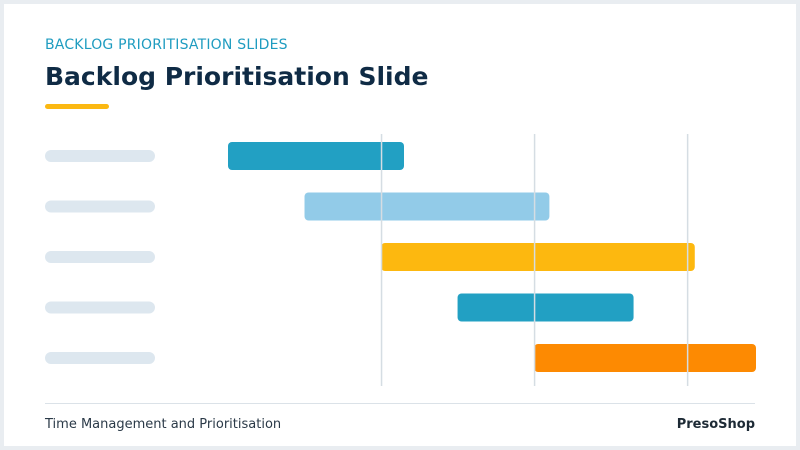 Image resolution: width=800 pixels, height=450 pixels. What do you see at coordinates (715, 424) in the screenshot?
I see `footer-brand: PresoShop` at bounding box center [715, 424].